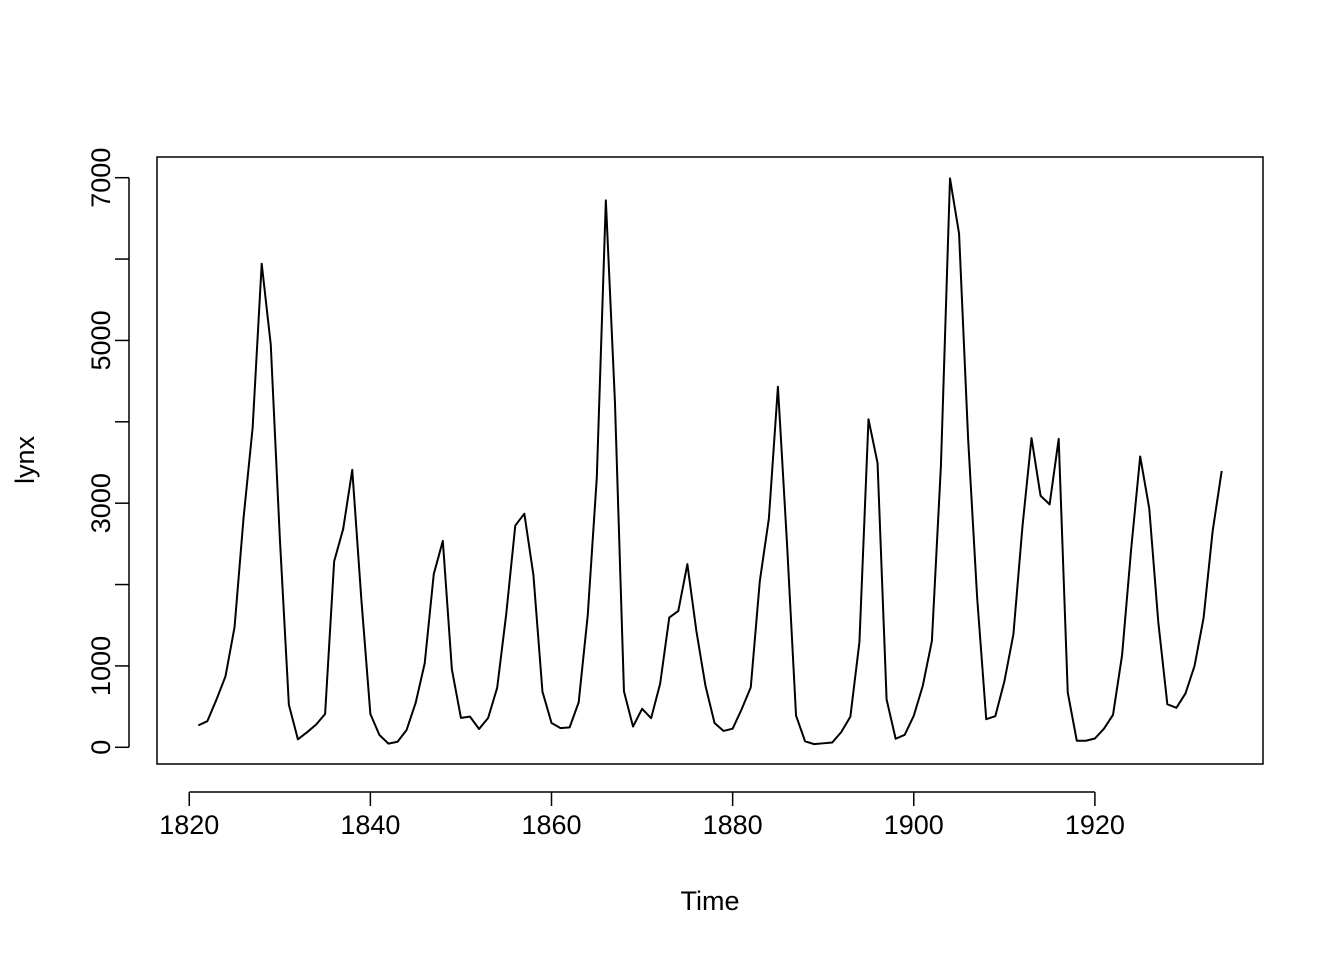  I want to click on x-axis-title: Time, so click(710, 901).